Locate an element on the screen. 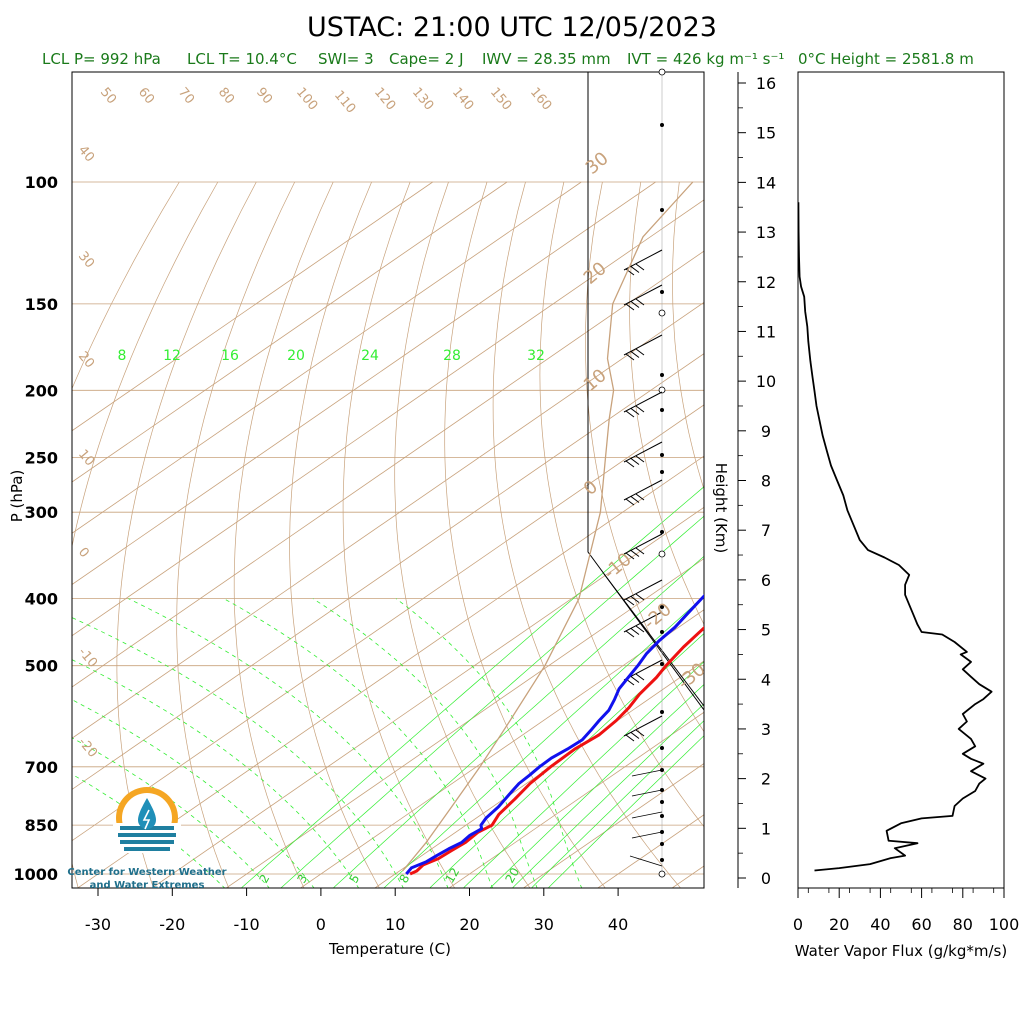  height-tick-label: 11 is located at coordinates (766, 331).